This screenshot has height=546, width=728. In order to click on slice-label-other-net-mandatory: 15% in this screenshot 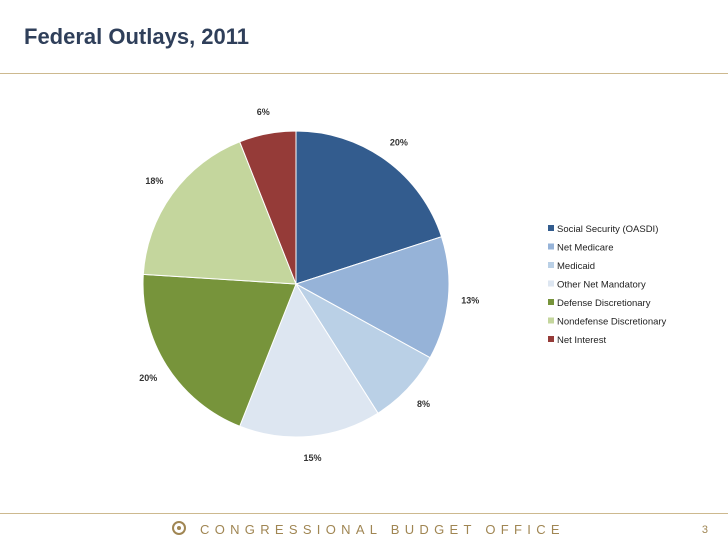, I will do `click(312, 458)`.